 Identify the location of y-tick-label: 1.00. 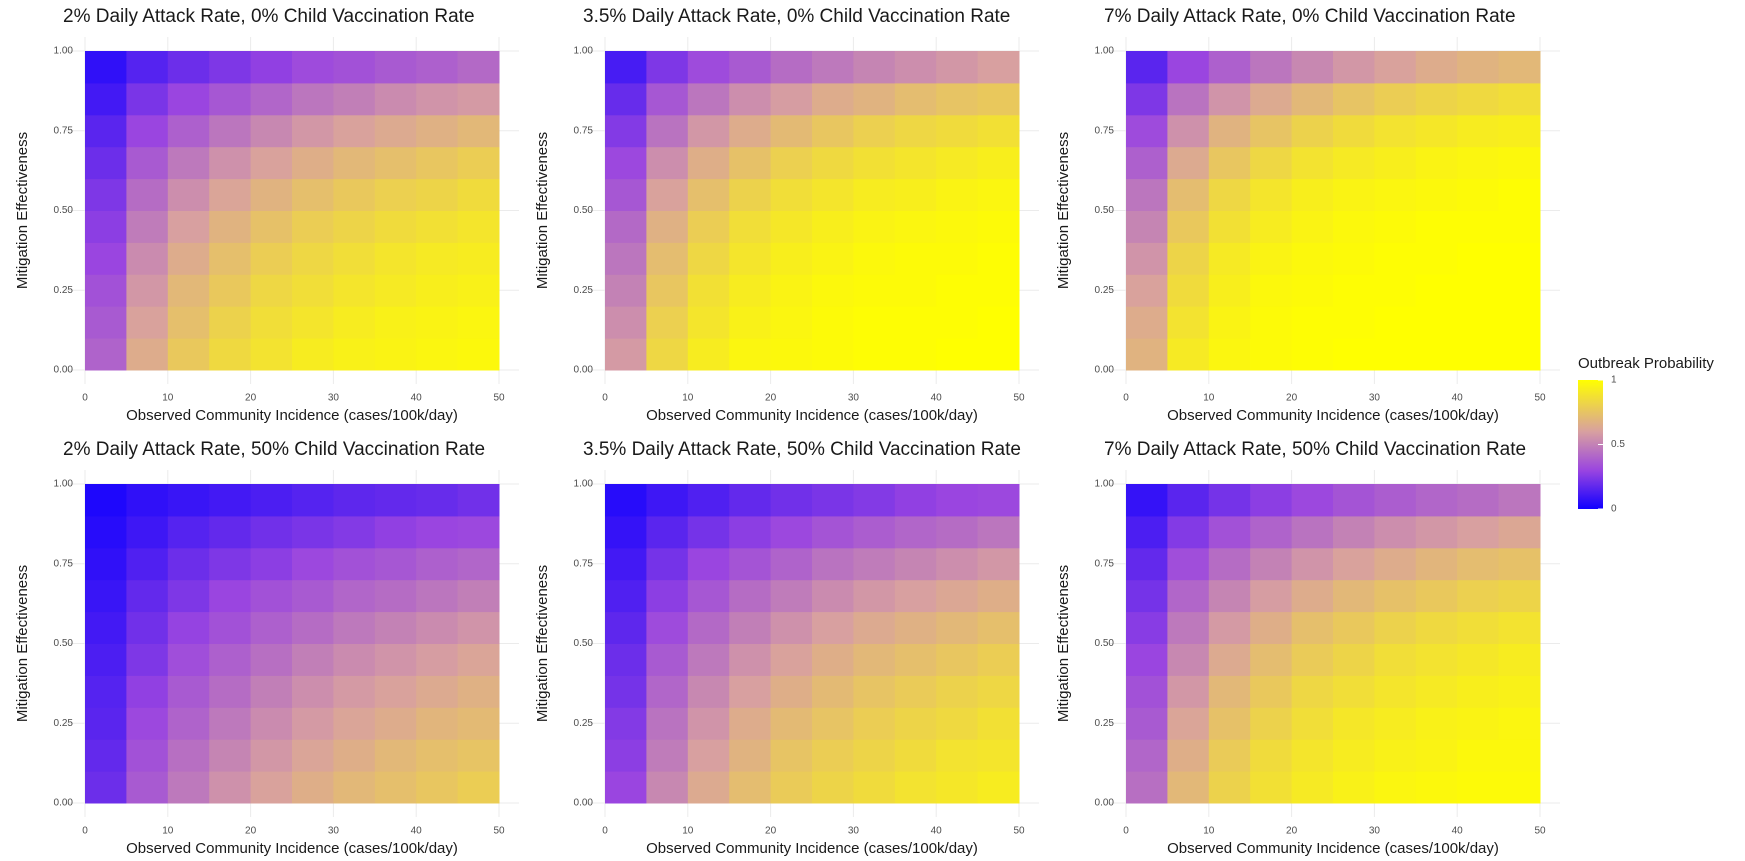
(1105, 484).